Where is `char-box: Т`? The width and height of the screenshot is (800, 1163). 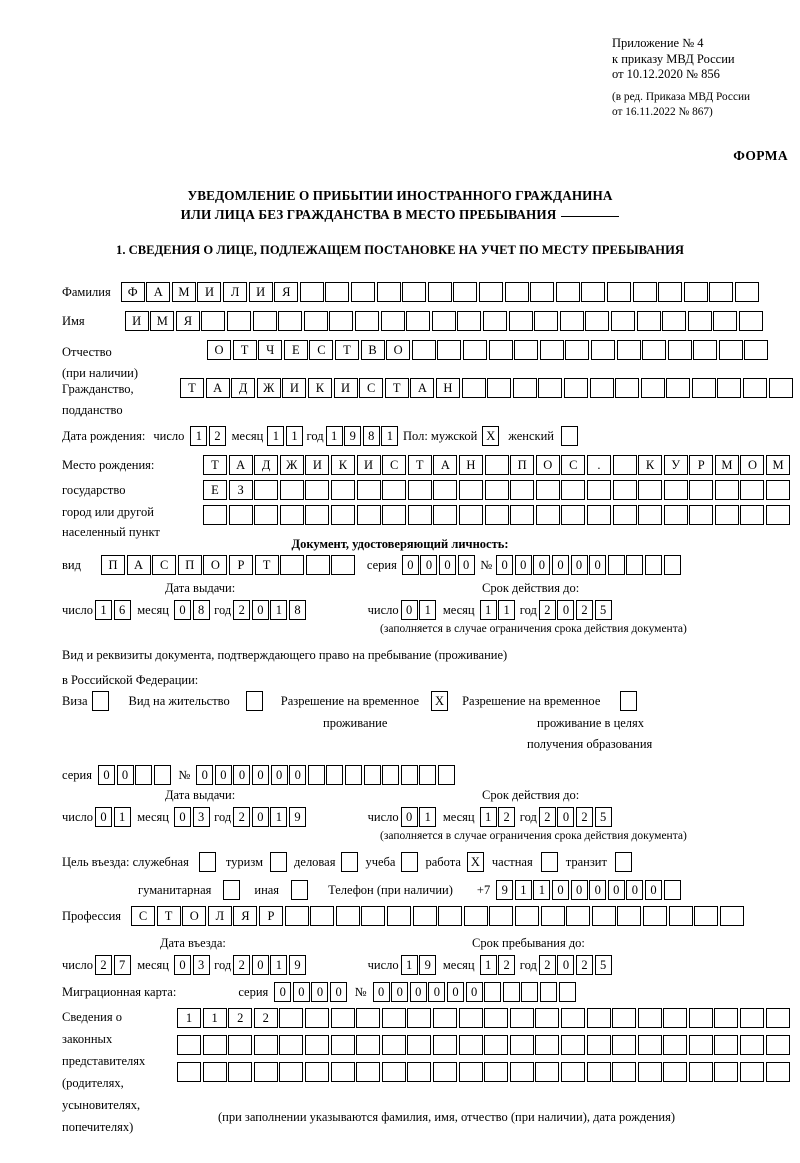
char-box: Т is located at coordinates (215, 465).